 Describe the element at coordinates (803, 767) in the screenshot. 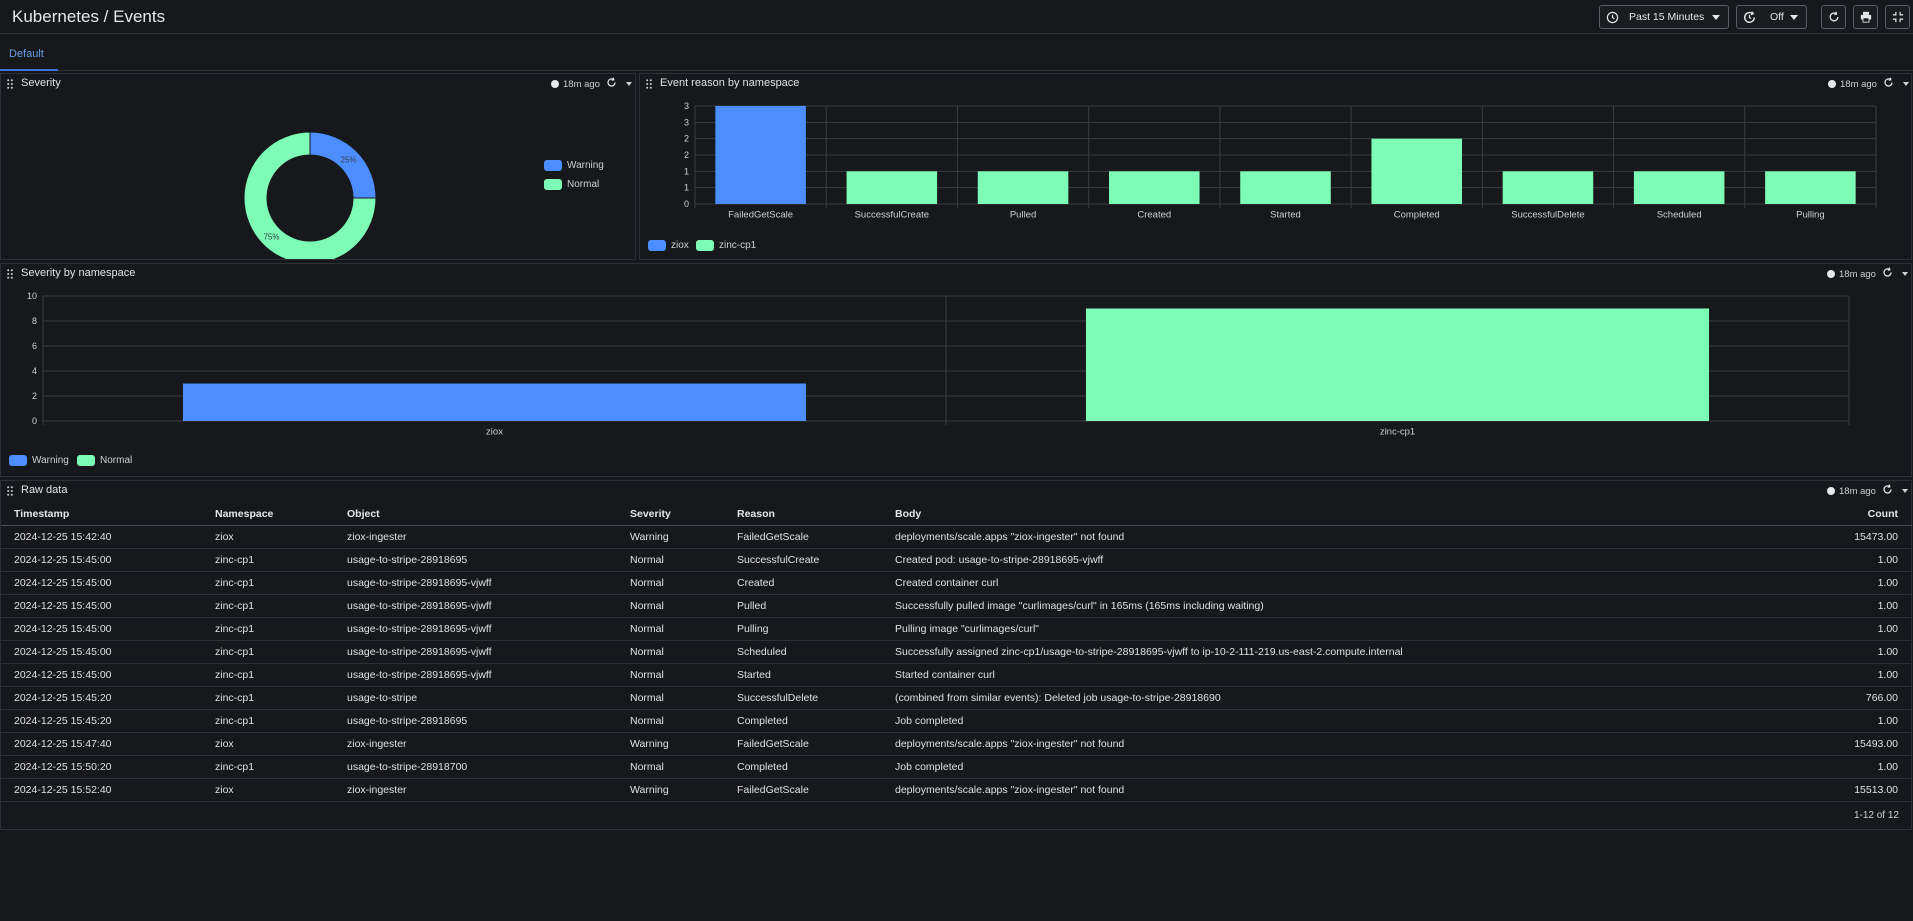

I see `reason-cell: Completed` at that location.